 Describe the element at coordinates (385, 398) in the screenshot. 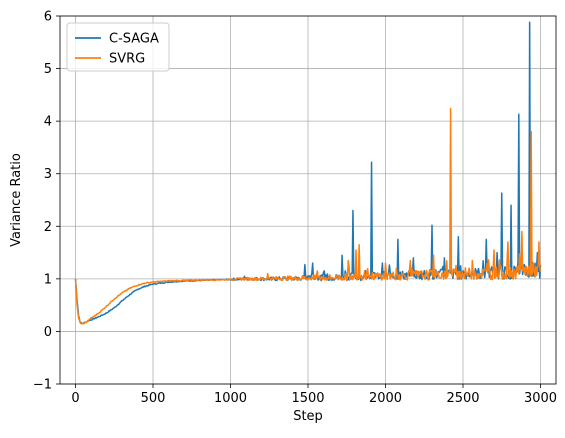

I see `x-tick-label: 2000` at that location.